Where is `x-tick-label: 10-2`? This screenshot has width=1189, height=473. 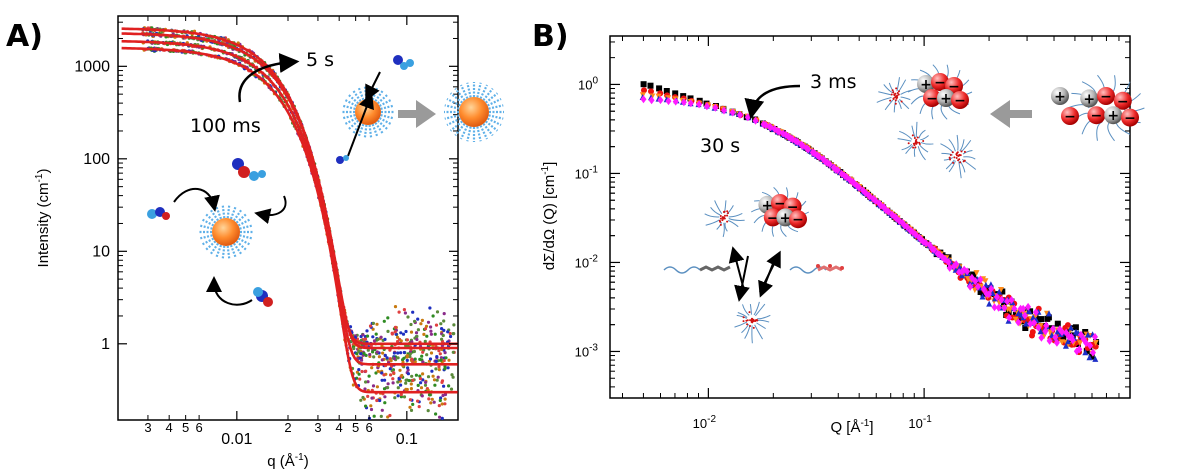 x-tick-label: 10-2 is located at coordinates (705, 422).